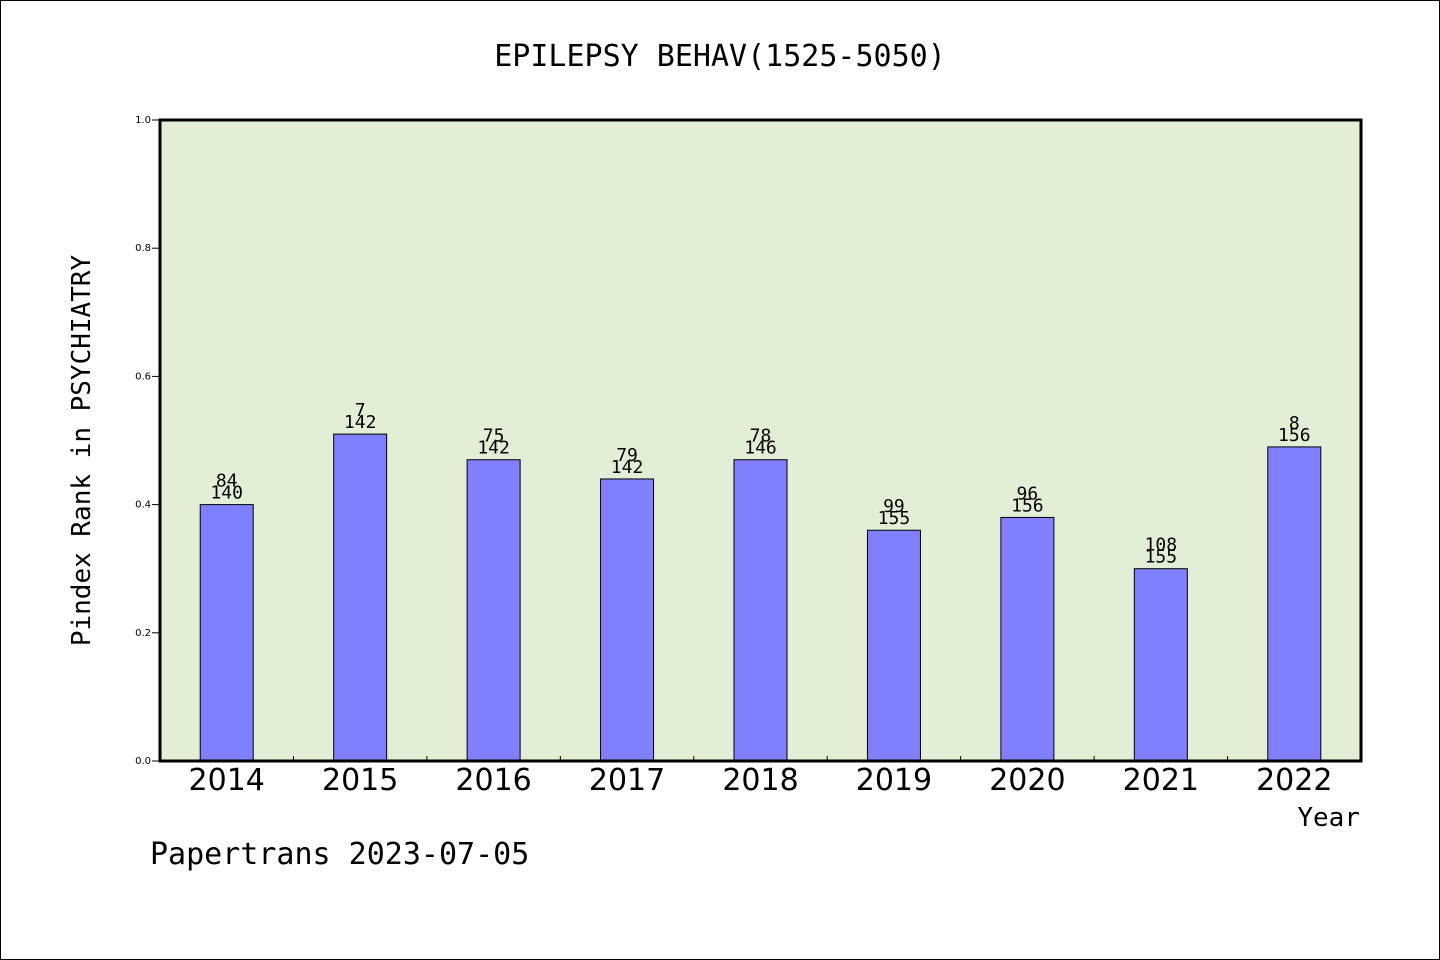  I want to click on y-tick-label: 0.8, so click(143, 248).